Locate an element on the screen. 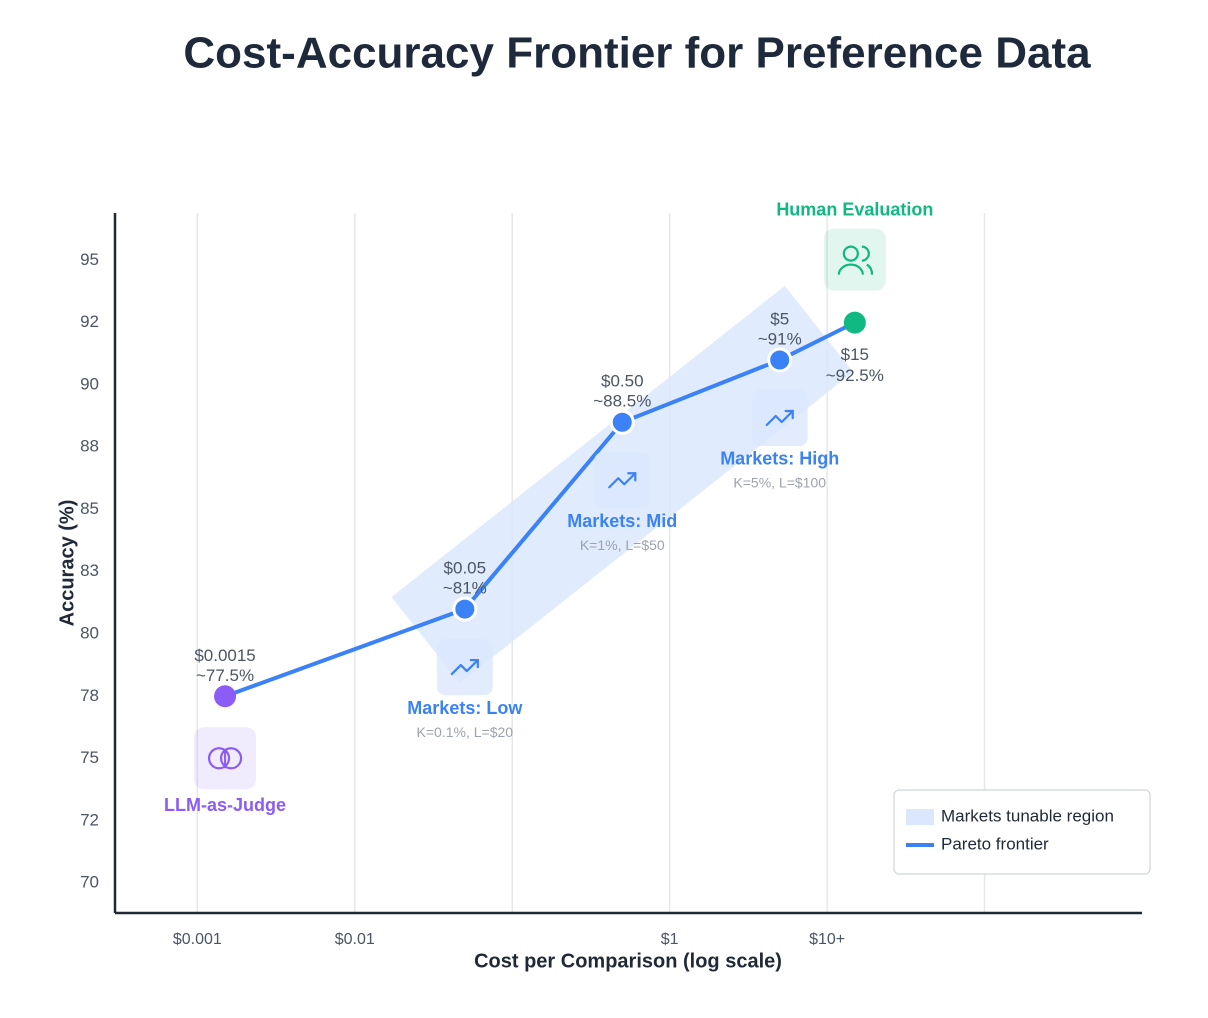  x-tick-label: $0.001 is located at coordinates (197, 939).